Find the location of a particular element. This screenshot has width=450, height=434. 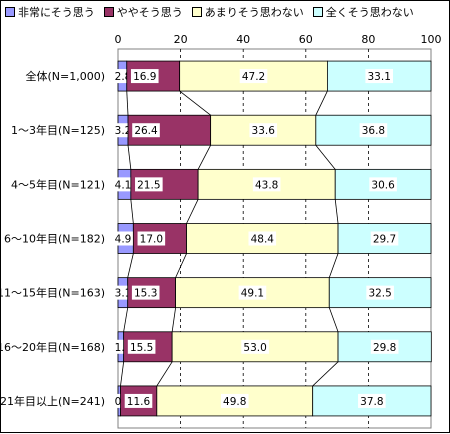

category-label: 4～5年目(N=121) is located at coordinates (58, 184).